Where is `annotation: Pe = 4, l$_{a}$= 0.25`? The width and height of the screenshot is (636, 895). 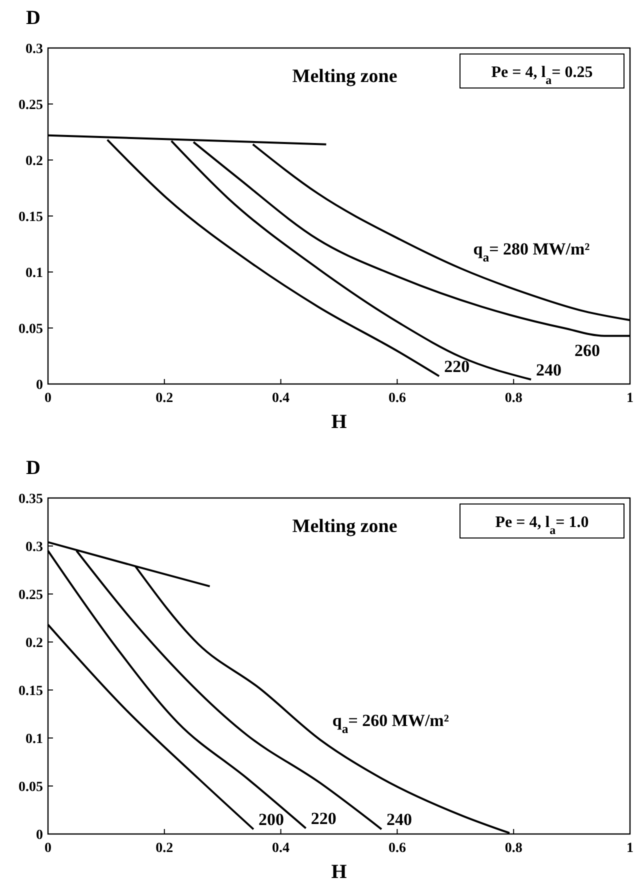
annotation: Pe = 4, l$_{a}$= 0.25 is located at coordinates (542, 75).